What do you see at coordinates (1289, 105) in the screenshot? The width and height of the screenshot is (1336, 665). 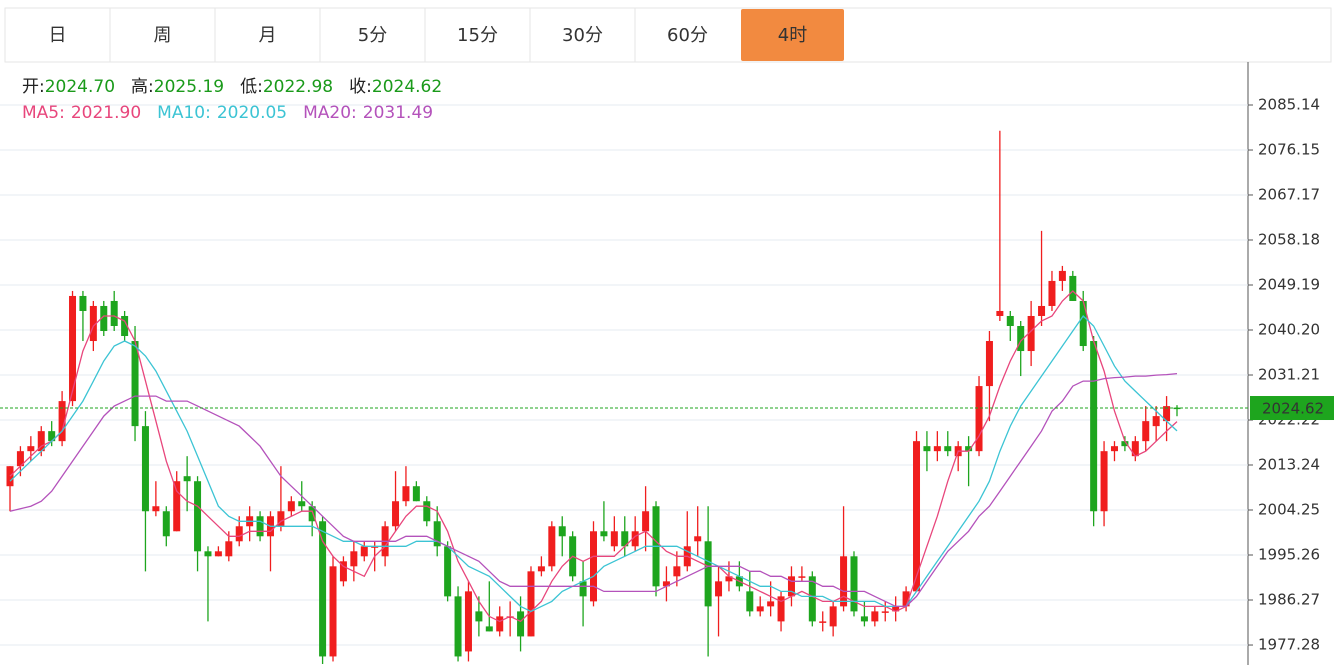 I see `y-tick-label: 2085.14` at bounding box center [1289, 105].